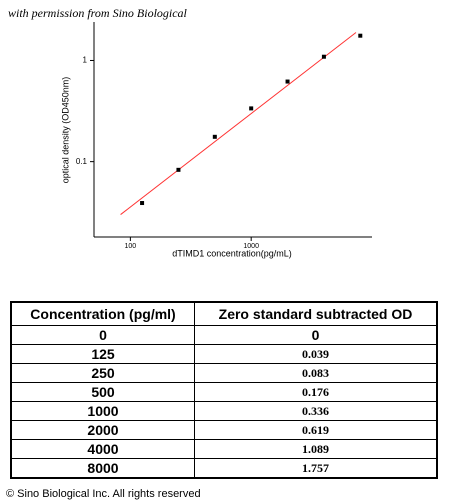 This screenshot has width=450, height=502. I want to click on table-cell: 2000, so click(102, 430).